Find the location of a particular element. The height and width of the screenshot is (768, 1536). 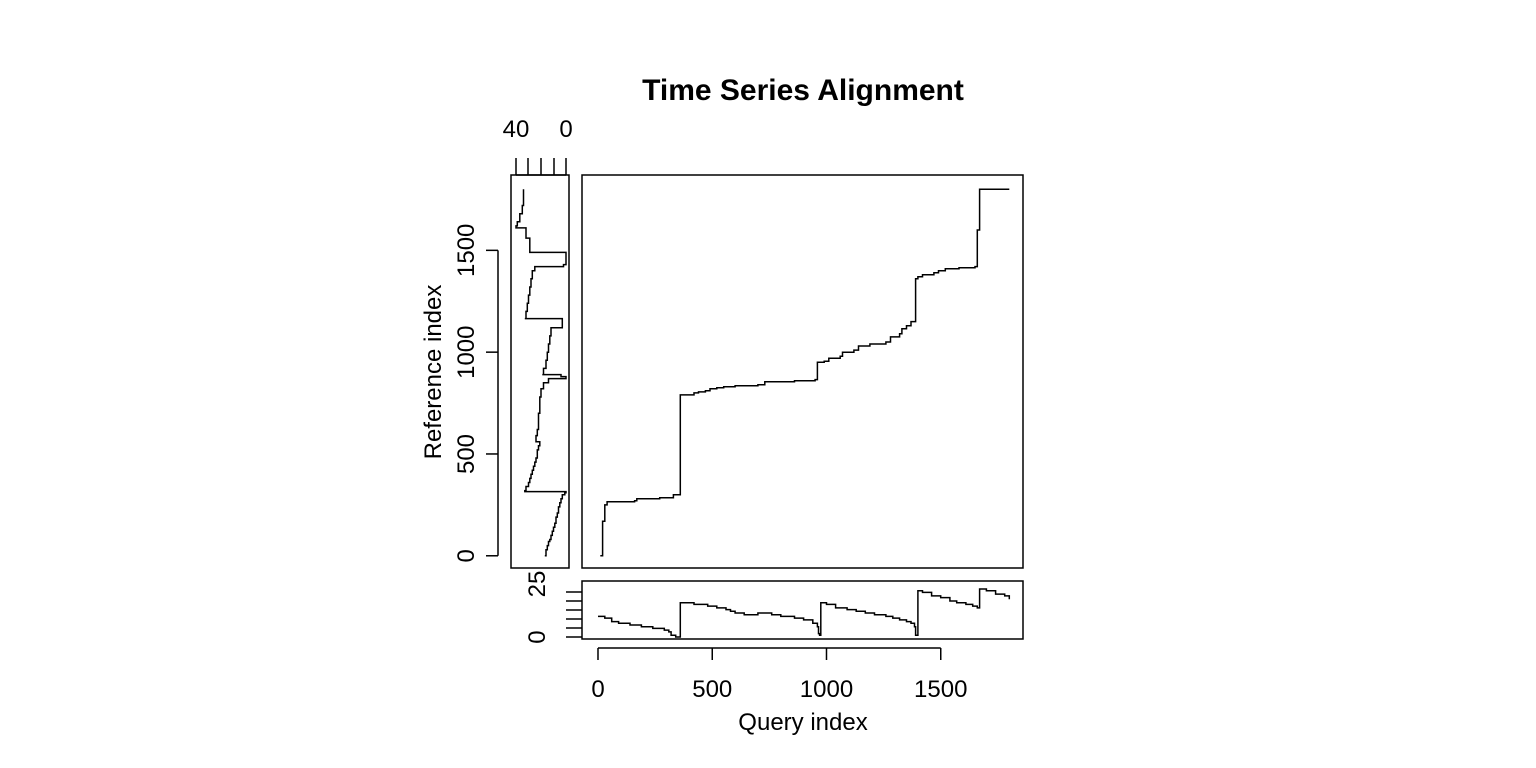

x-tick-label: 1000 is located at coordinates (826, 689).